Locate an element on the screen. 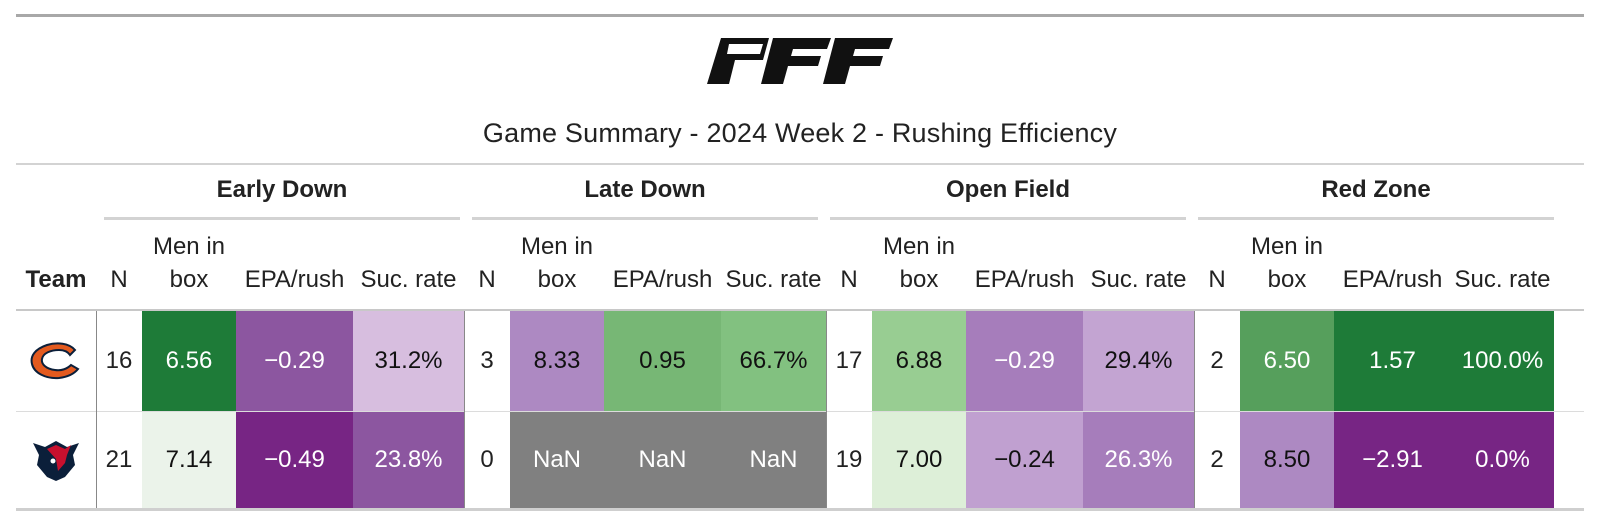  bears-logo-icon is located at coordinates (55, 361).